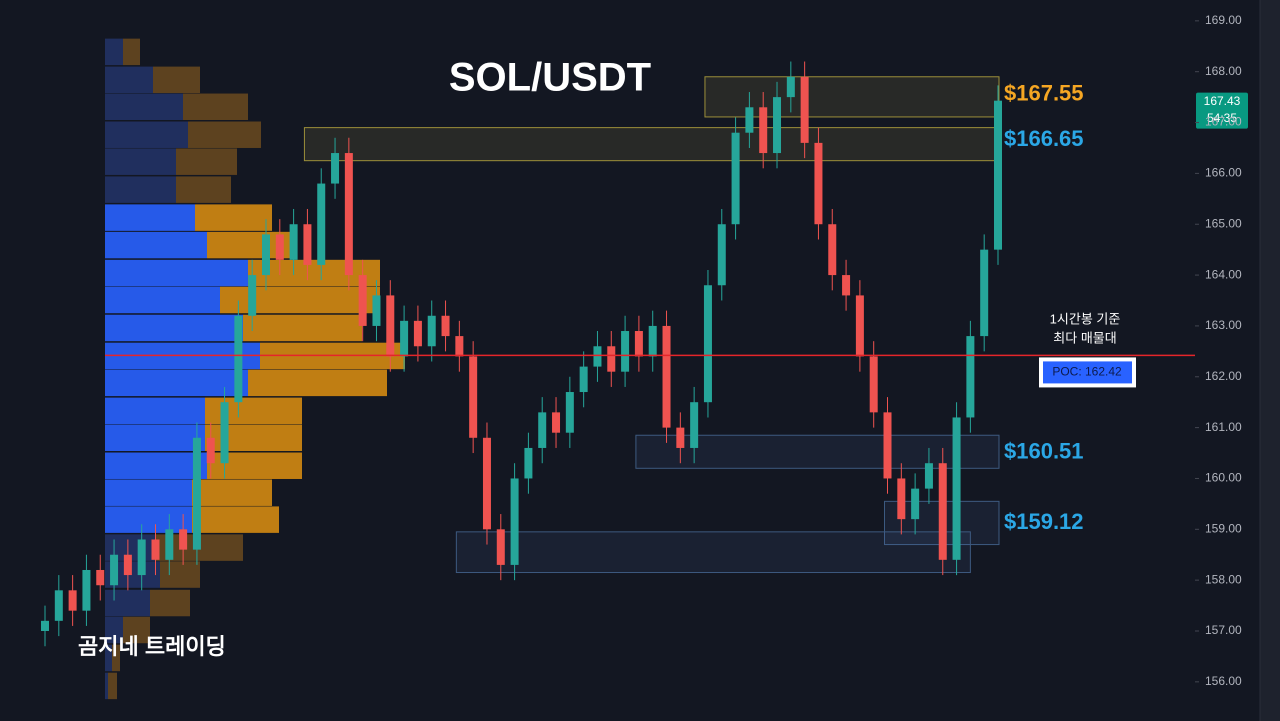 The width and height of the screenshot is (1280, 721). What do you see at coordinates (1223, 630) in the screenshot?
I see `y-tick-label: 157.00` at bounding box center [1223, 630].